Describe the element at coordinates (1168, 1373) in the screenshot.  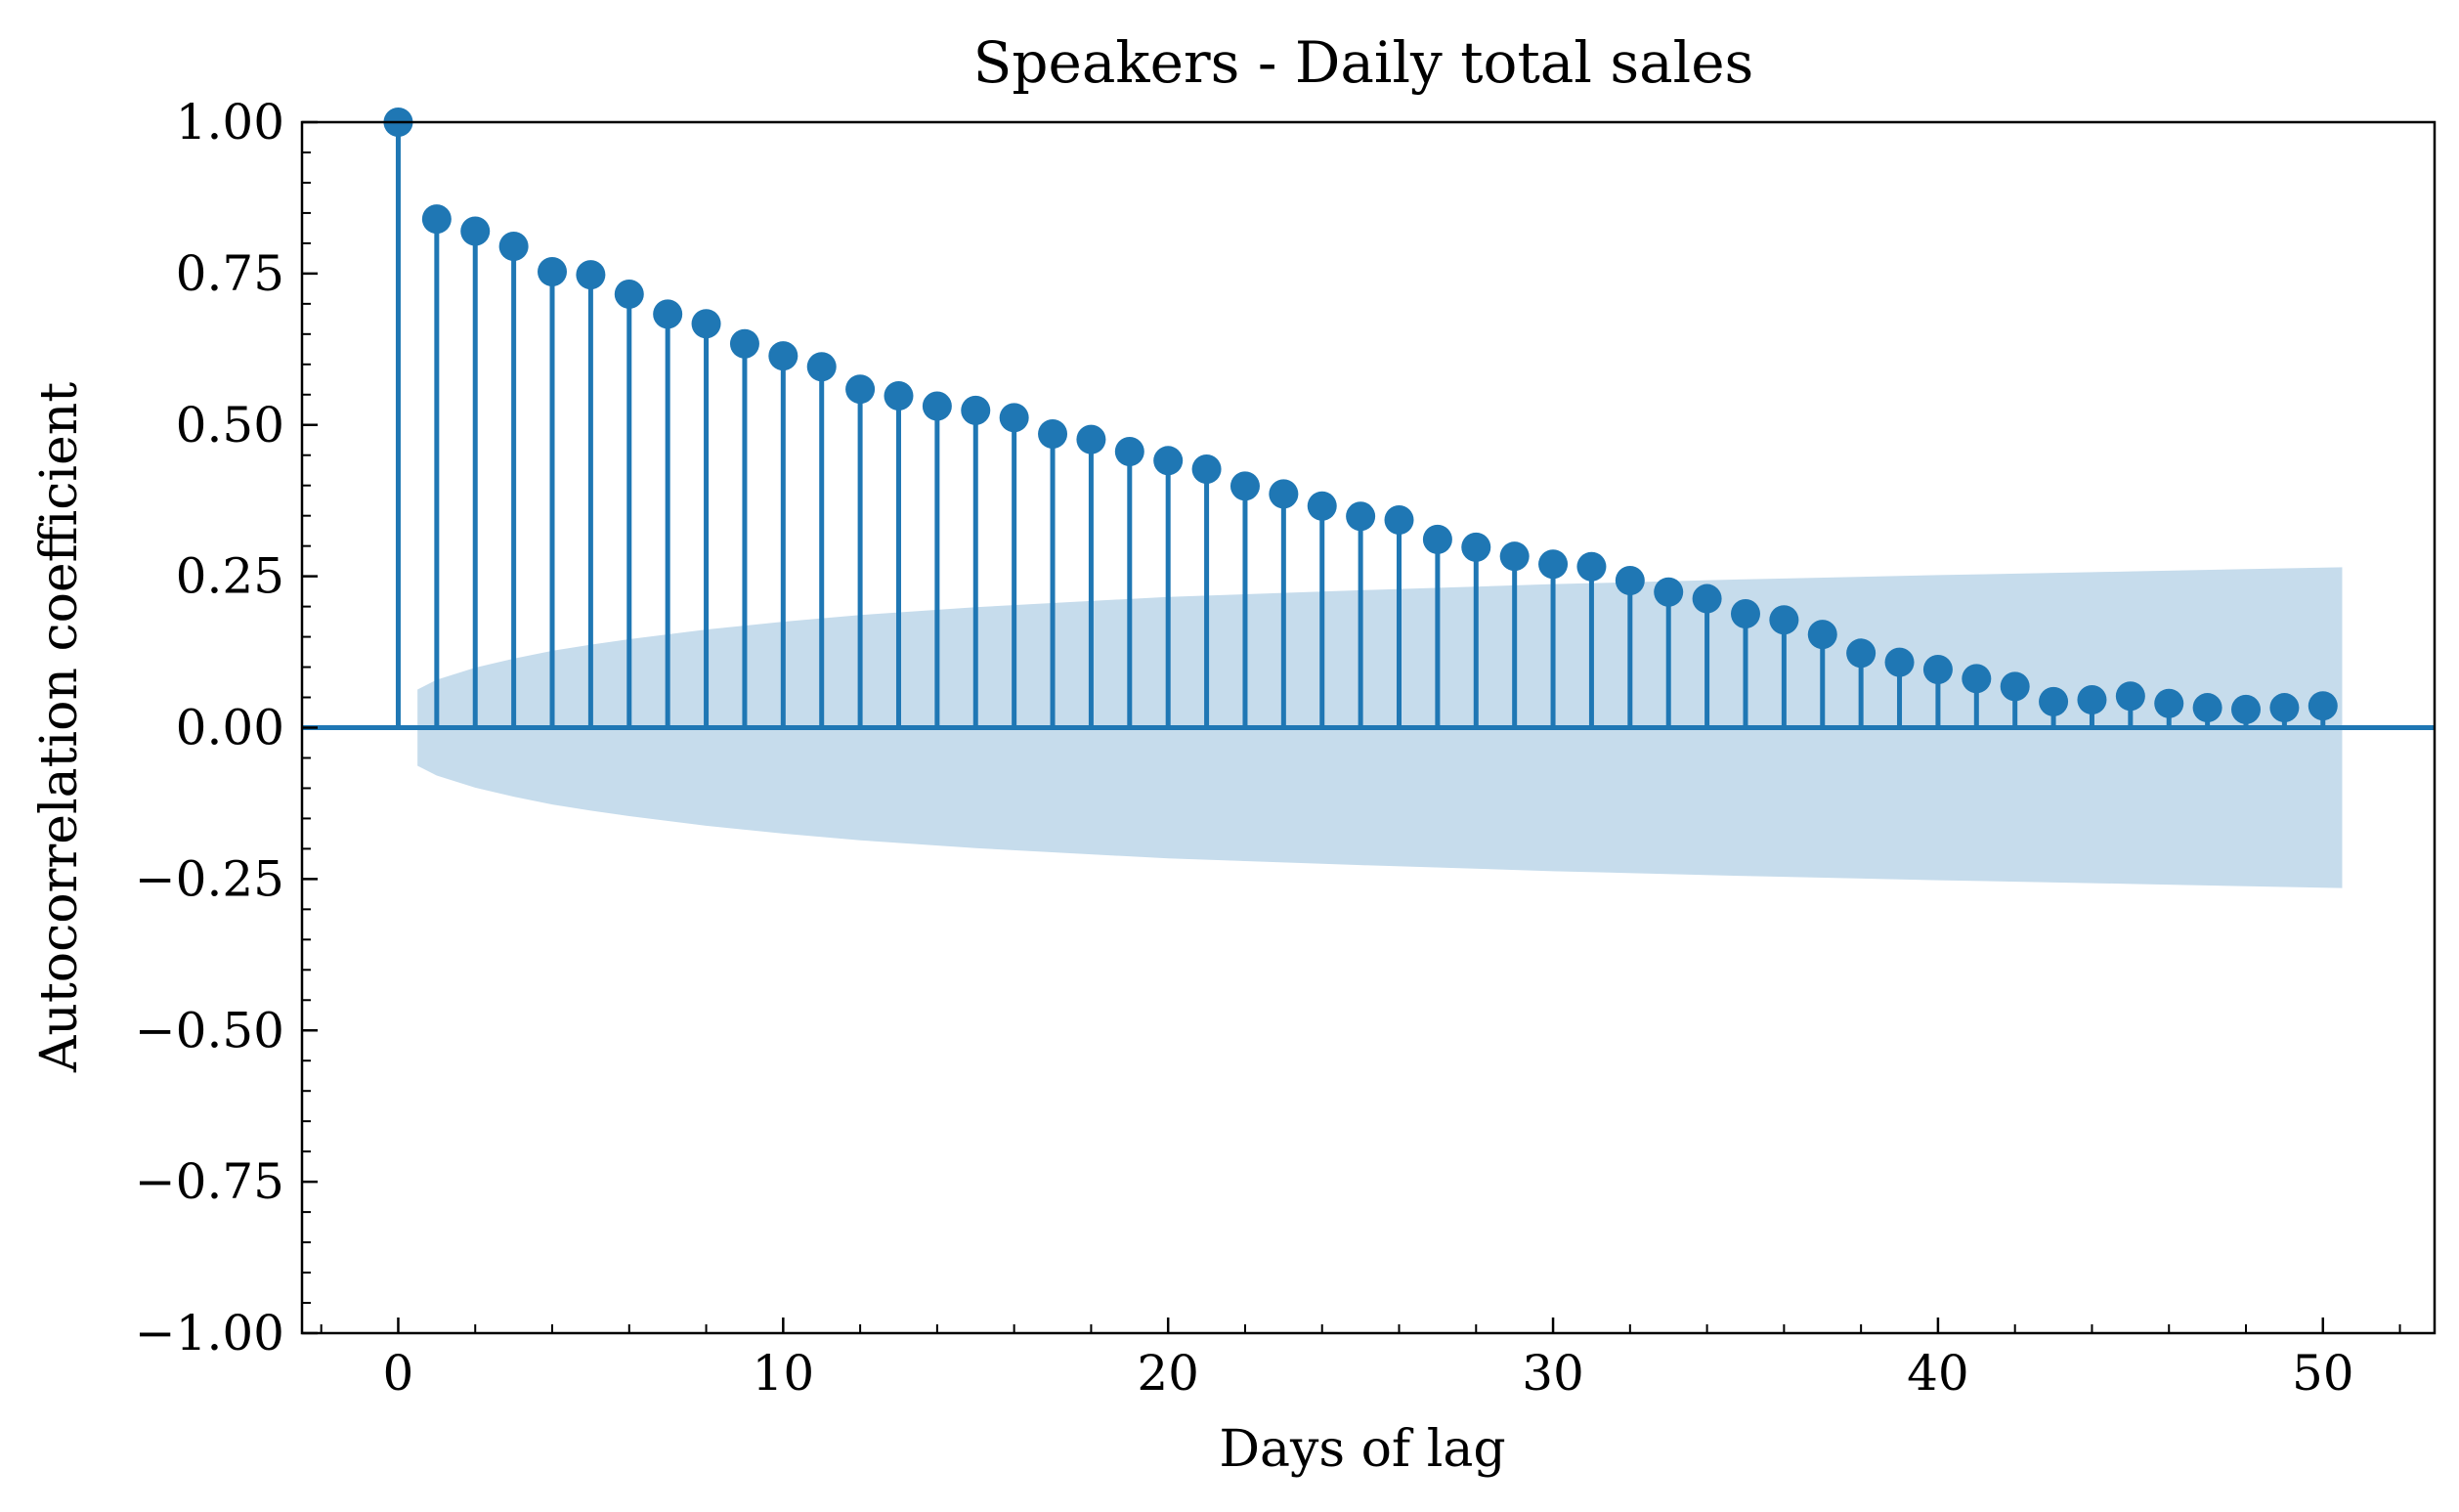
I see `x-tick-label: 20` at that location.